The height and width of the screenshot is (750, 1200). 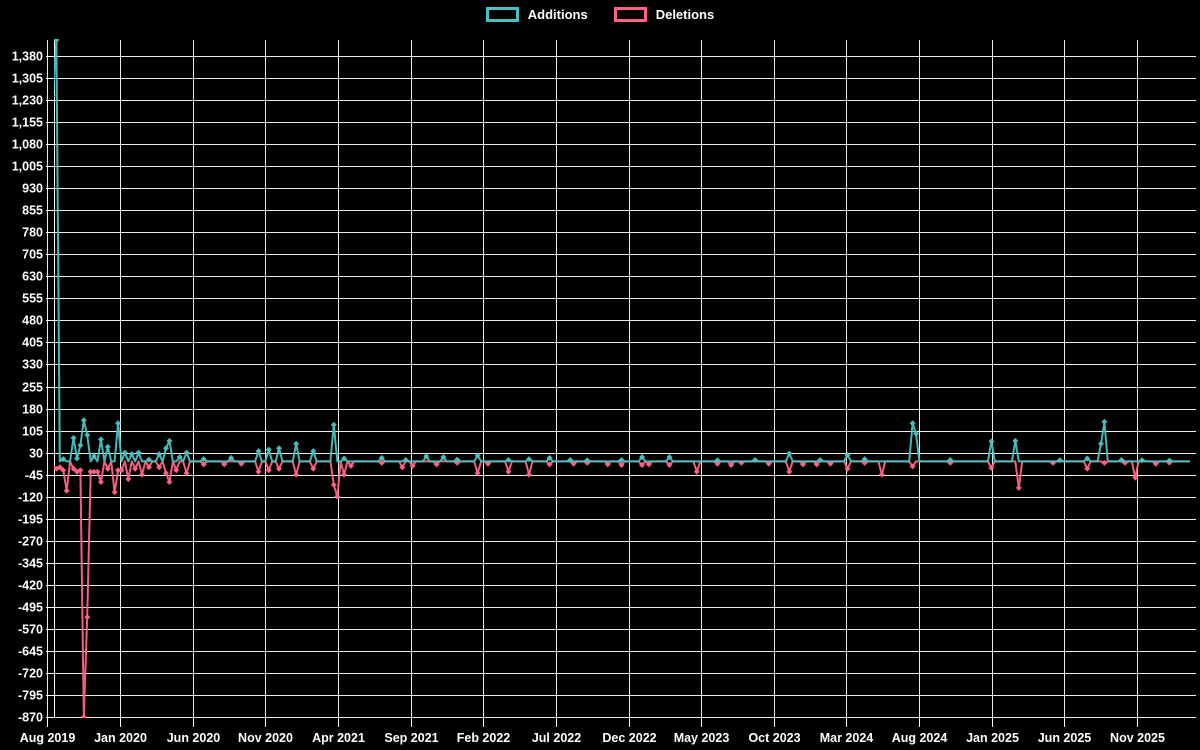 What do you see at coordinates (34, 476) in the screenshot?
I see `svg-text: -45` at bounding box center [34, 476].